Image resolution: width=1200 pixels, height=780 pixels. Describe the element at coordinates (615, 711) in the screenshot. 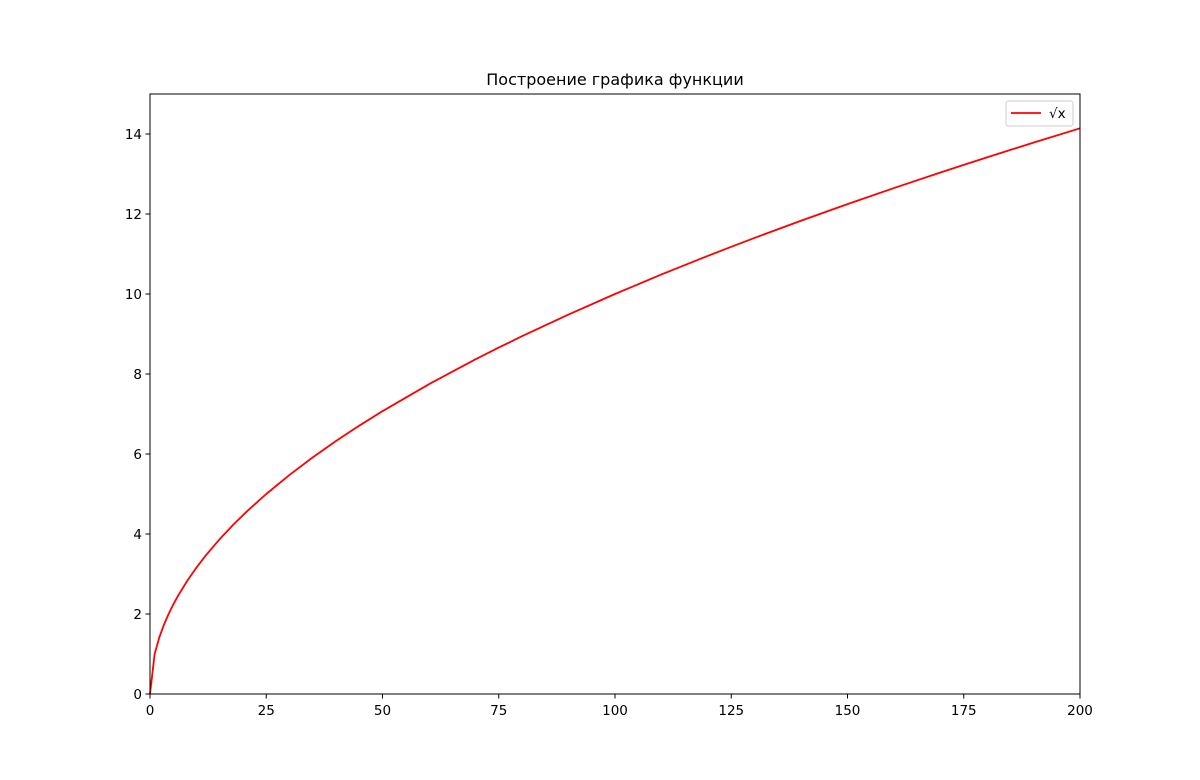

I see `x-tick-label: 100` at that location.